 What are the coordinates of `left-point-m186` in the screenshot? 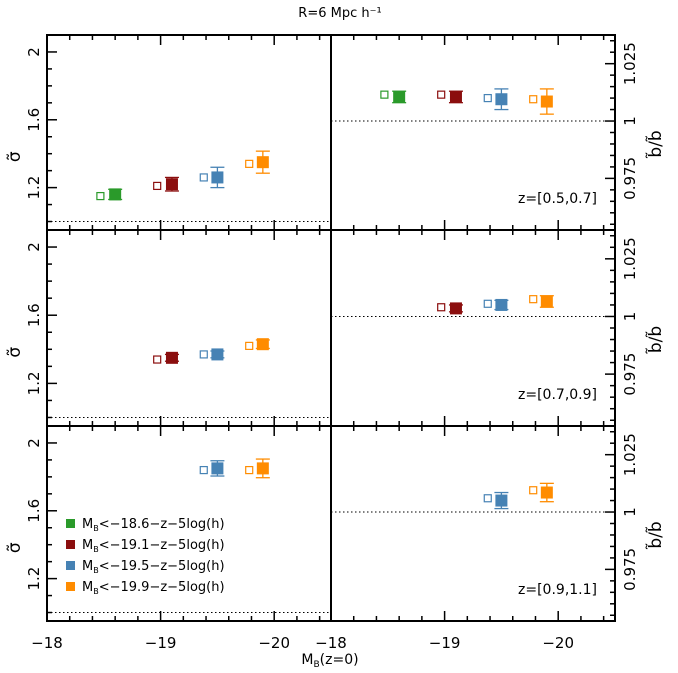 It's located at (109, 194).